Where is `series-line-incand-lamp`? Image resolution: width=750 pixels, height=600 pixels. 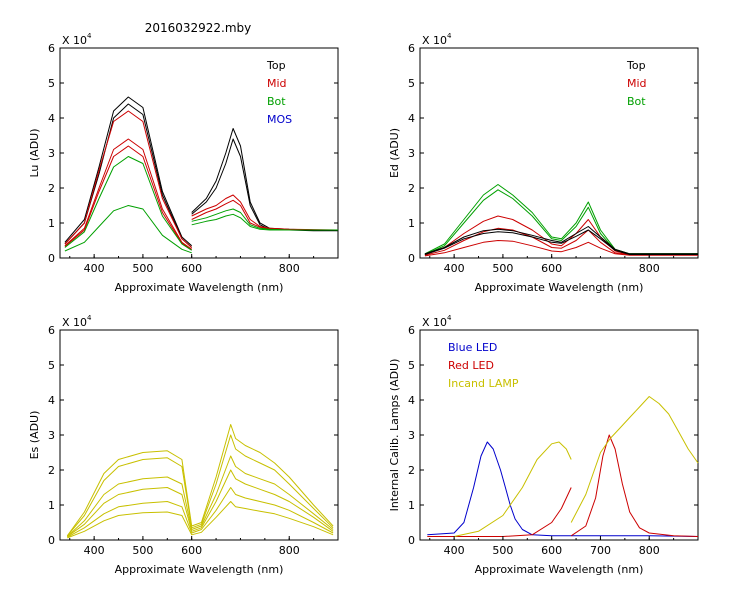
series-line-incand-lamp is located at coordinates (512, 489).